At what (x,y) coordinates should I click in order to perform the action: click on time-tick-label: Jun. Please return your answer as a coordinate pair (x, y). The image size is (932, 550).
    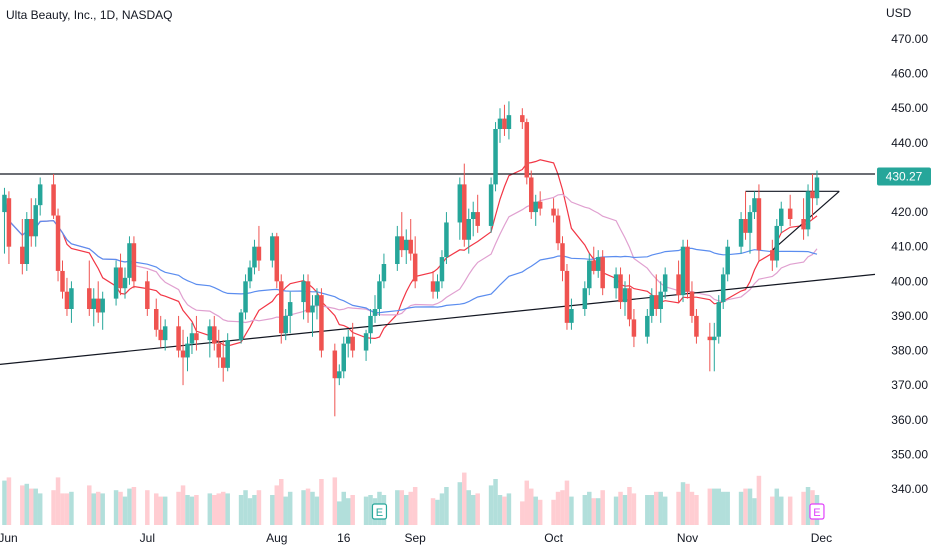
    Looking at the image, I should click on (9, 538).